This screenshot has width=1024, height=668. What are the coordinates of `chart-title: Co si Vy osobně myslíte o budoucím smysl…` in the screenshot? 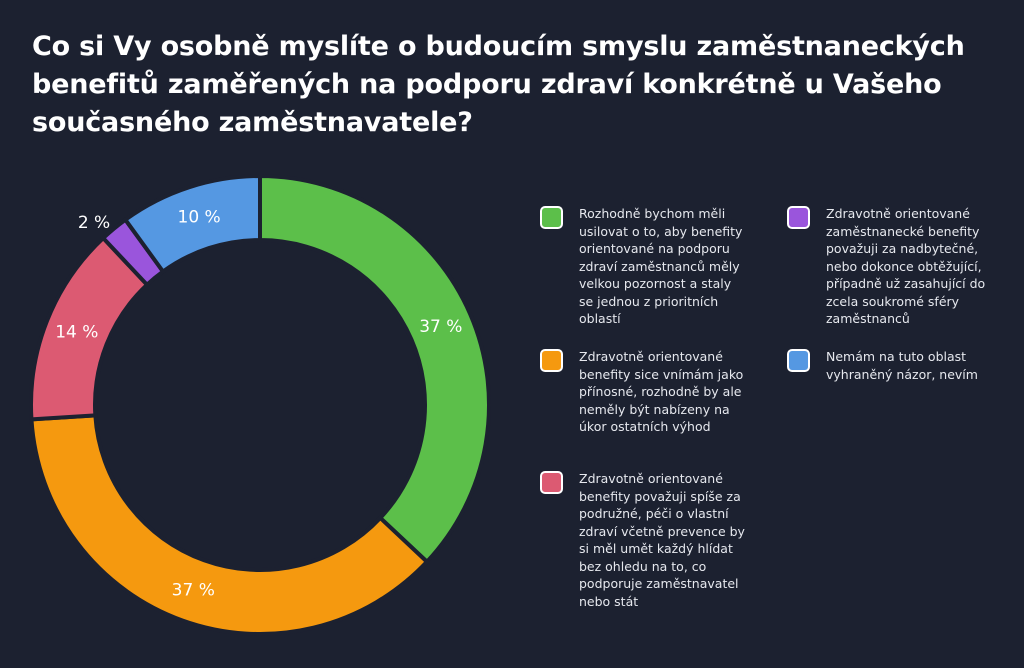 It's located at (498, 84).